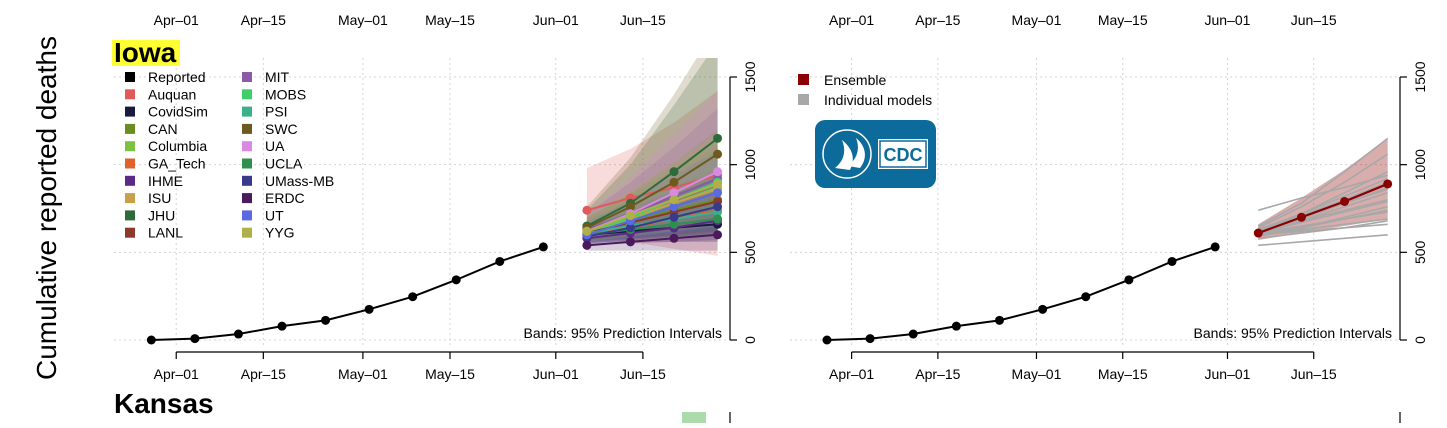 The height and width of the screenshot is (428, 1447). I want to click on legend-swatch-UT, so click(247, 215).